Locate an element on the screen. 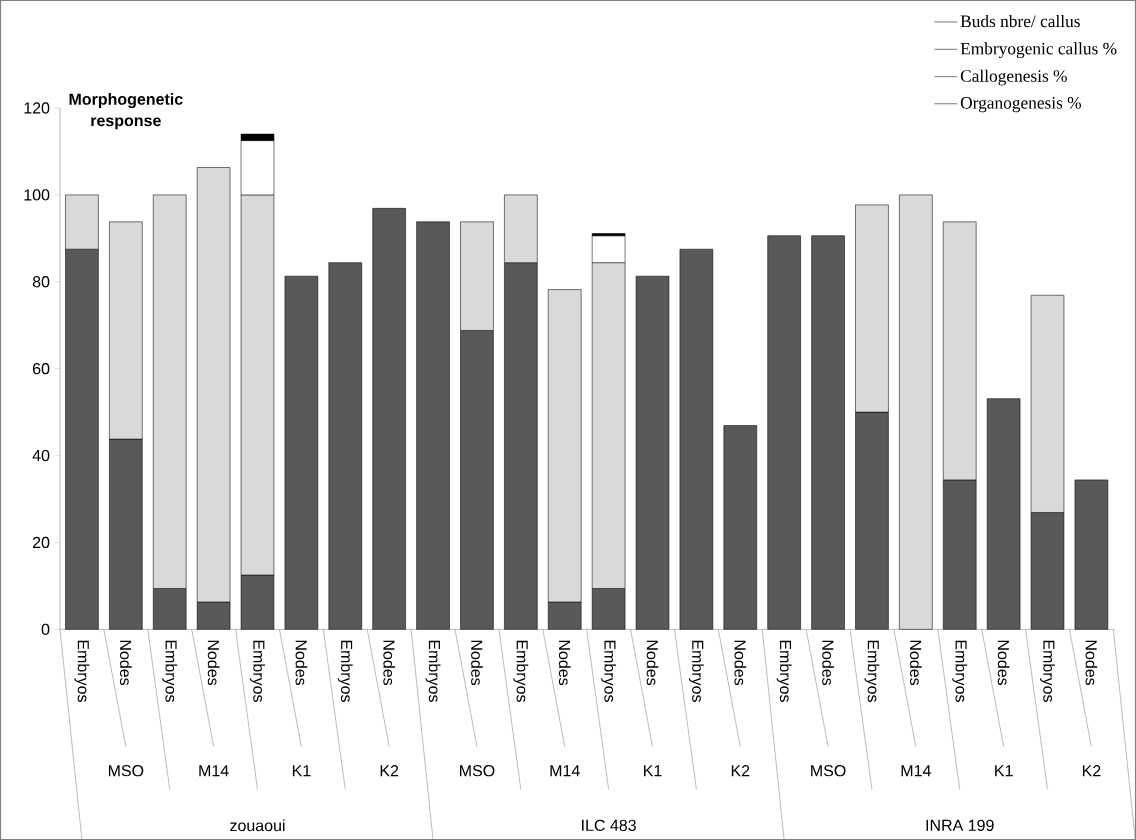  y-axis-title: Morphogenetic response is located at coordinates (126, 111).